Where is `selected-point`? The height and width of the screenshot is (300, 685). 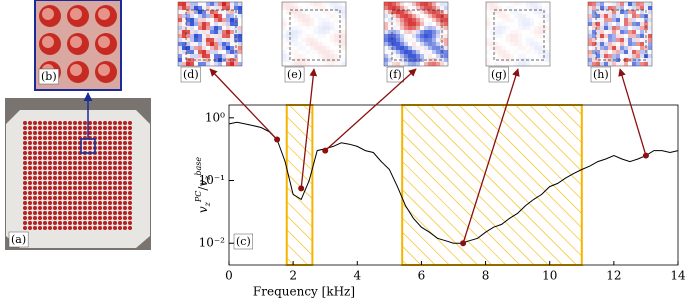 selected-point is located at coordinates (277, 139).